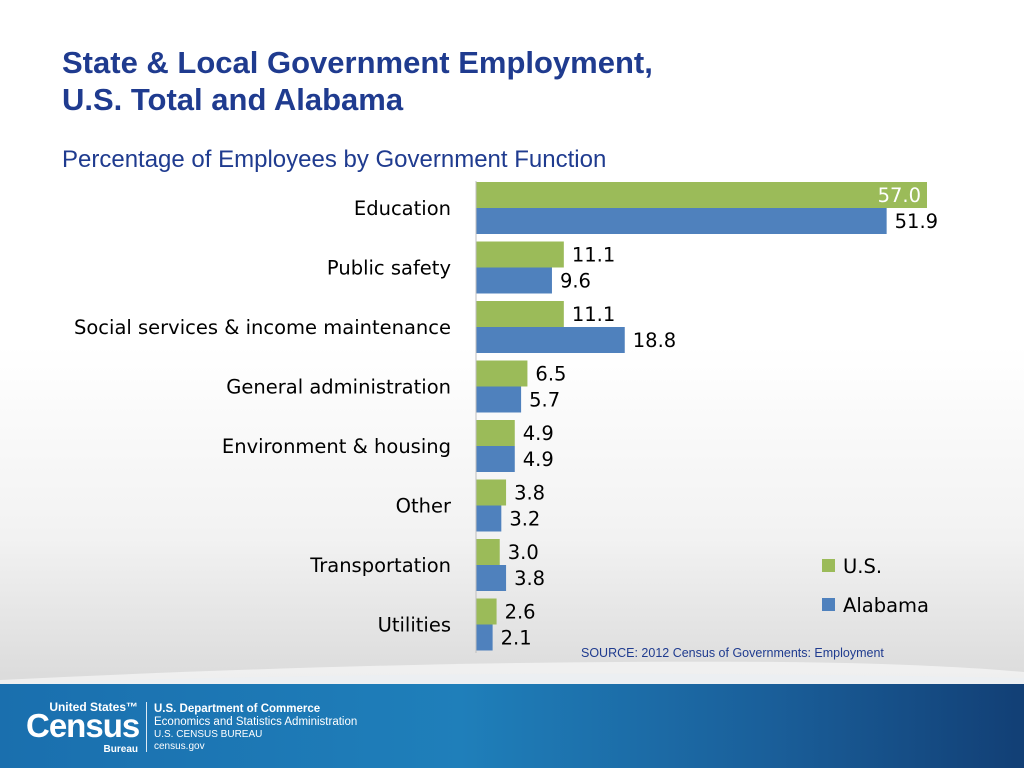 This screenshot has height=768, width=1024. I want to click on category-label: Social services & income maintenance, so click(262, 327).